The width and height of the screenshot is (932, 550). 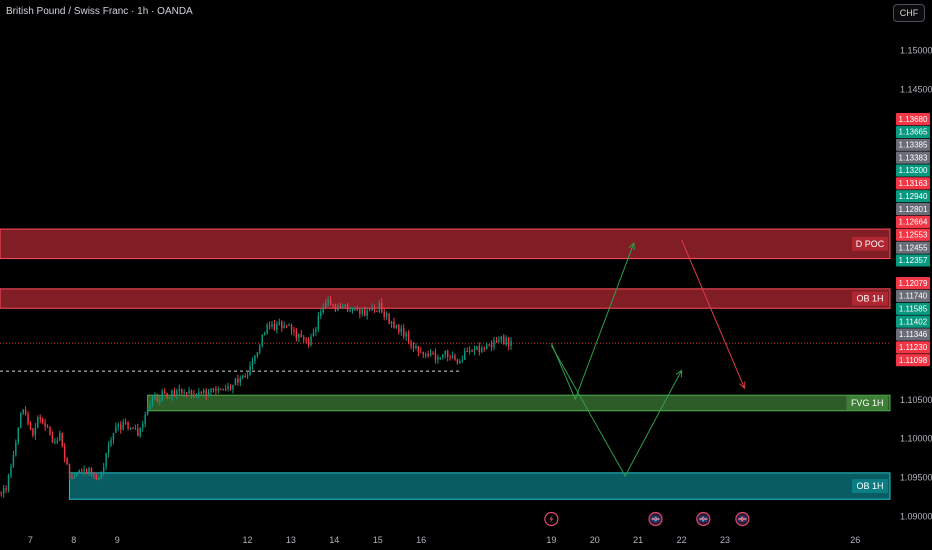 I want to click on time-tick-label: 9, so click(x=117, y=540).